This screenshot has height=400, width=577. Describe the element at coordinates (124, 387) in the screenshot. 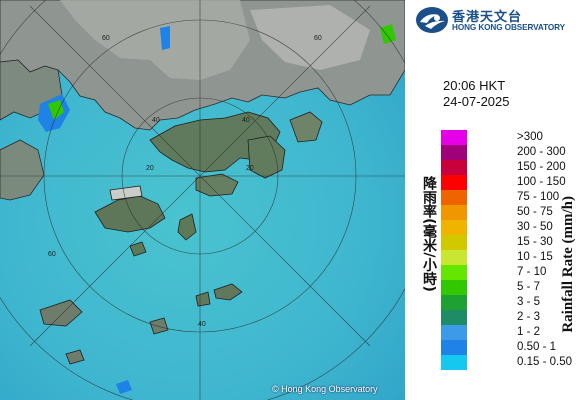

I see `rain-echo-south` at that location.